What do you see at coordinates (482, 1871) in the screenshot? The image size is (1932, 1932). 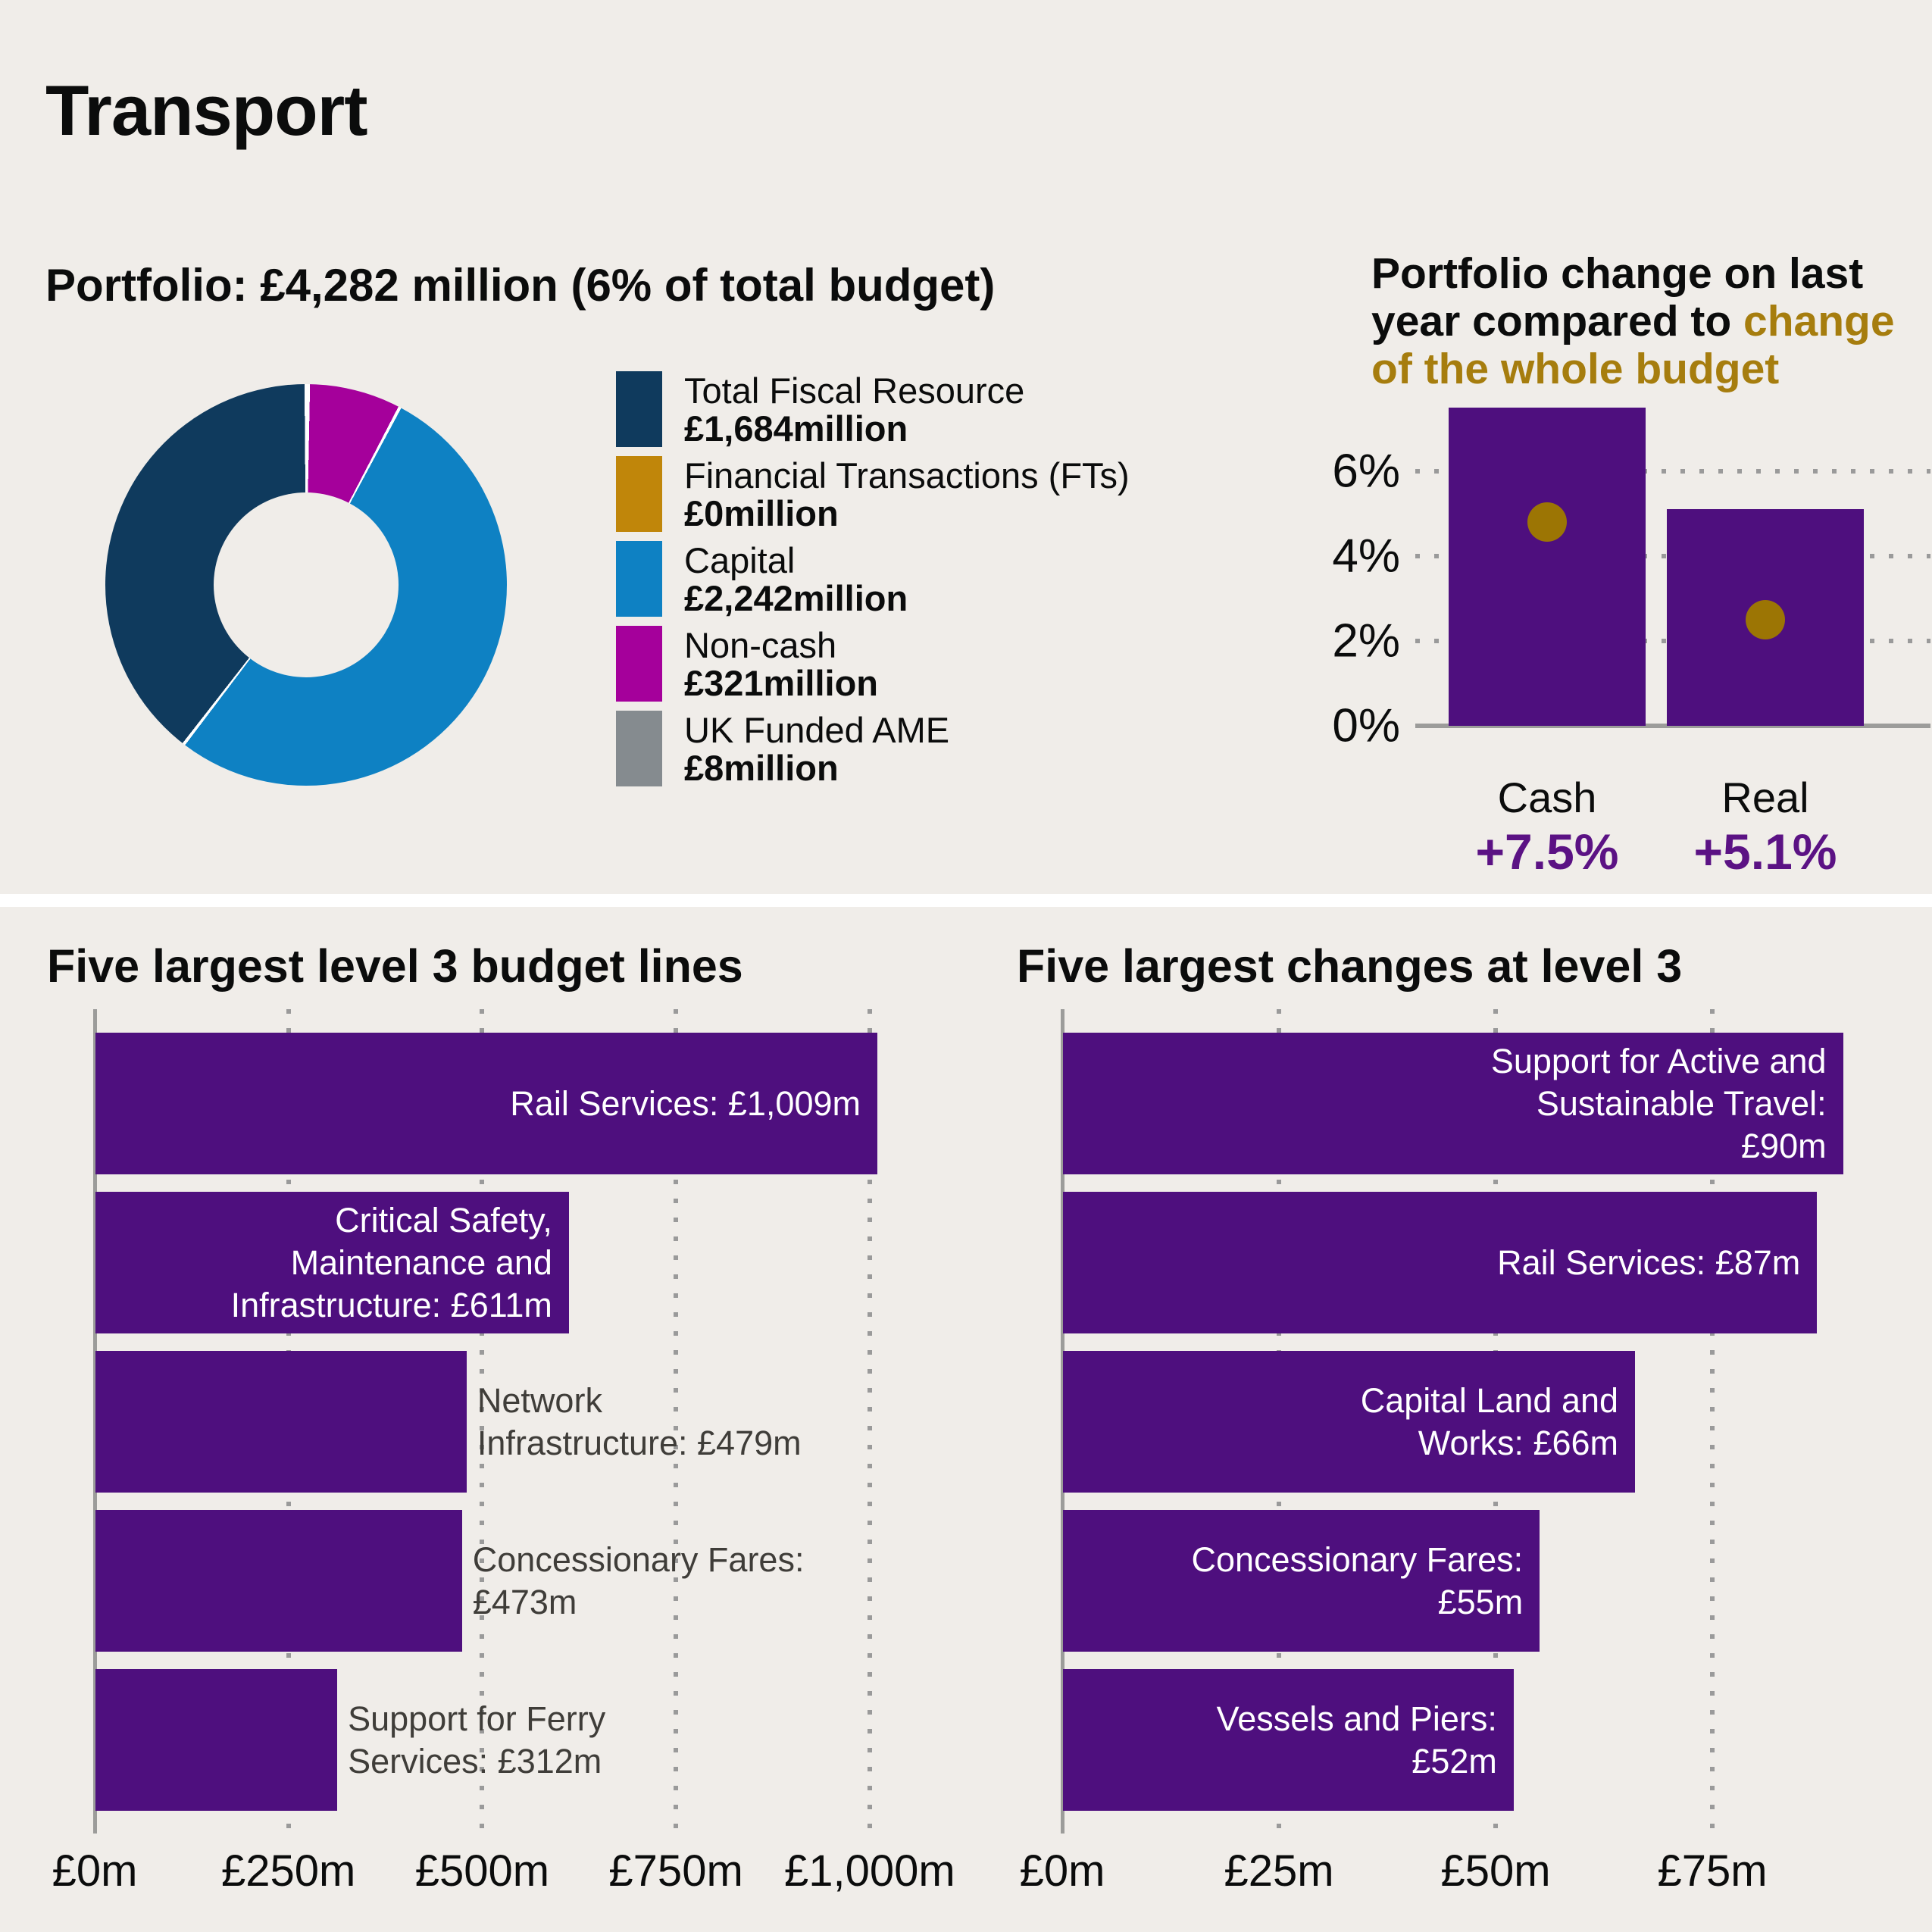 I see `x-axis-tick-label: £500m` at bounding box center [482, 1871].